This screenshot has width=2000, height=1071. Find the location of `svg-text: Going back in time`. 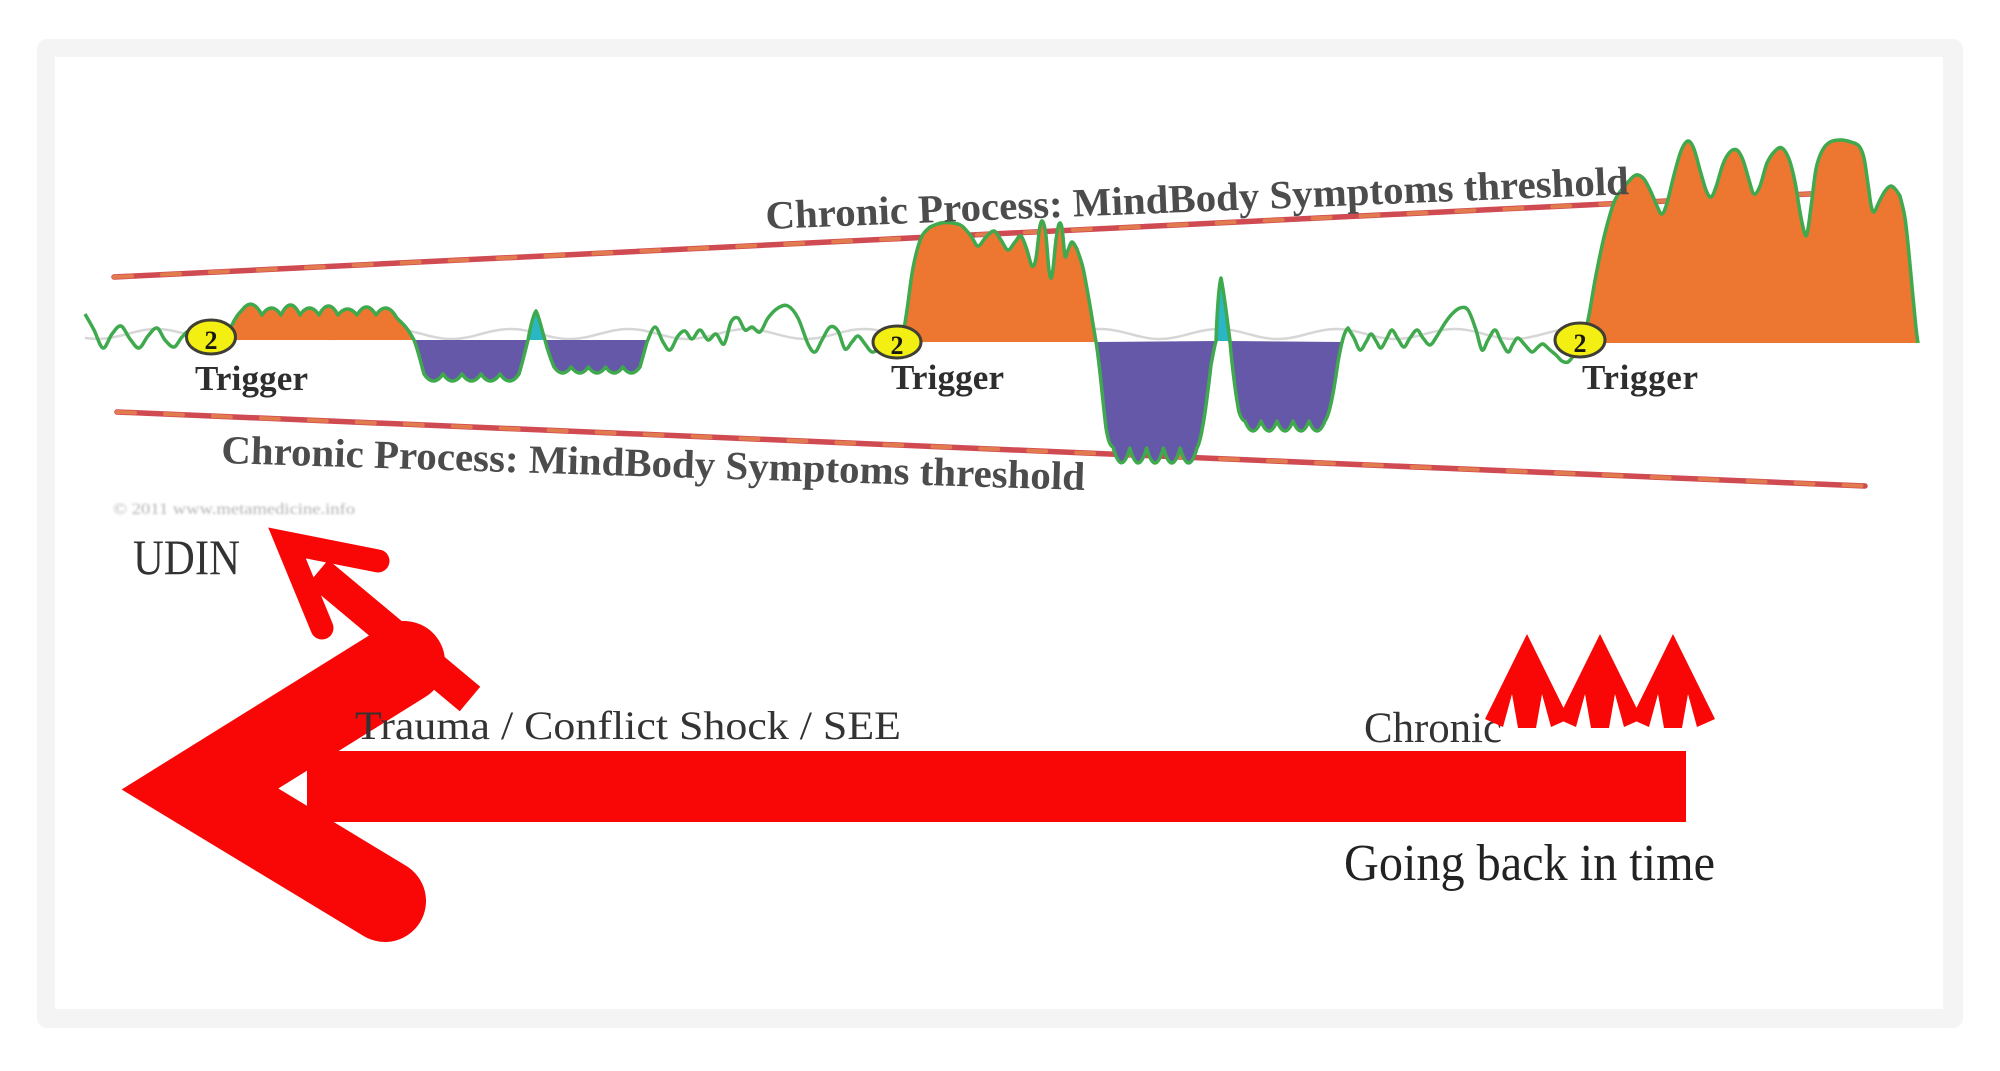

svg-text: Going back in time is located at coordinates (1529, 863).